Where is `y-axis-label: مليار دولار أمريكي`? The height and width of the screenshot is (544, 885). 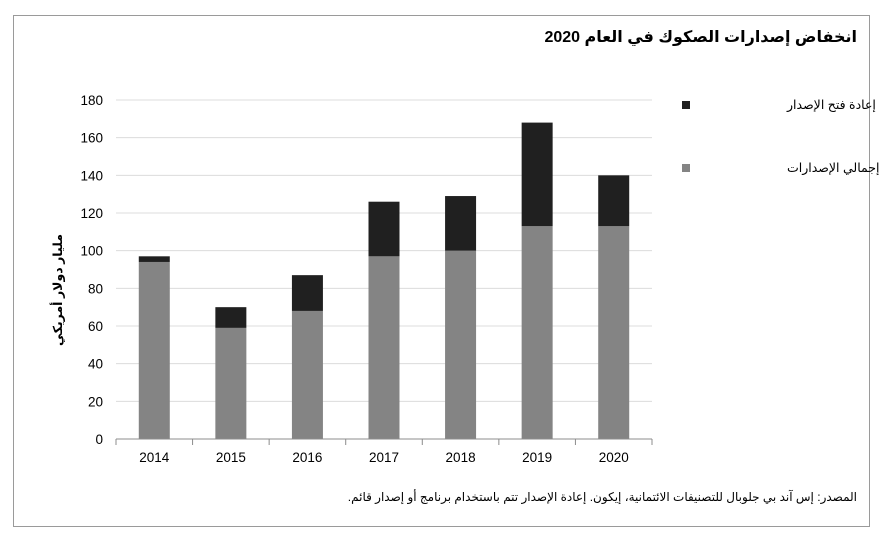
y-axis-label: مليار دولار أمريكي is located at coordinates (57, 290).